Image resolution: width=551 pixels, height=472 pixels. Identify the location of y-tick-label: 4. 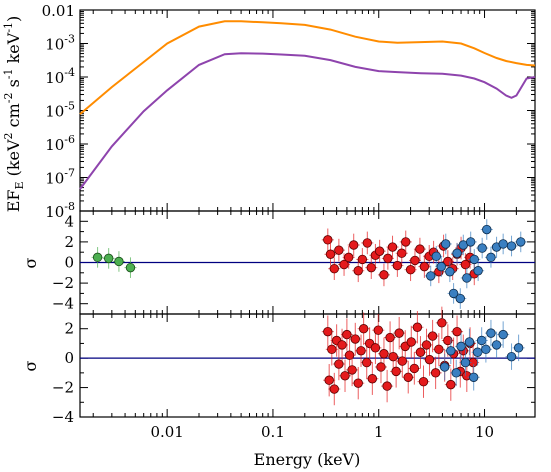
(69, 221).